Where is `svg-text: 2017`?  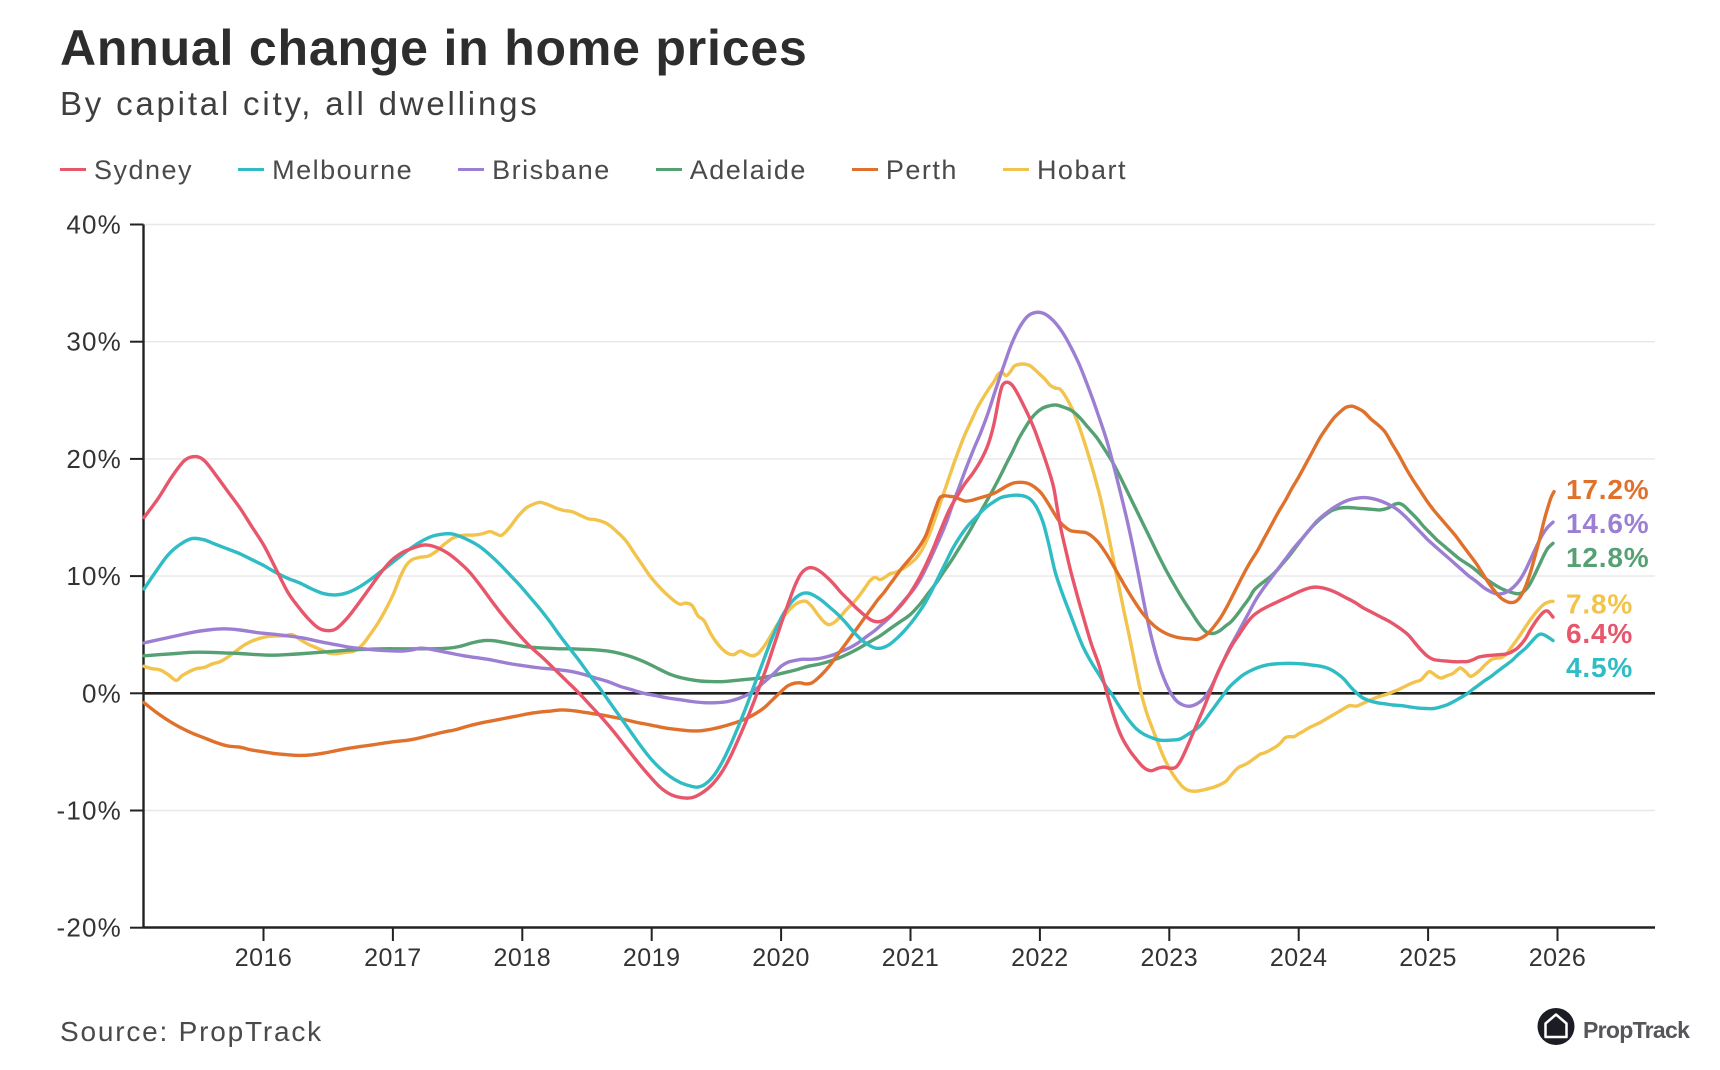
svg-text: 2017 is located at coordinates (393, 958).